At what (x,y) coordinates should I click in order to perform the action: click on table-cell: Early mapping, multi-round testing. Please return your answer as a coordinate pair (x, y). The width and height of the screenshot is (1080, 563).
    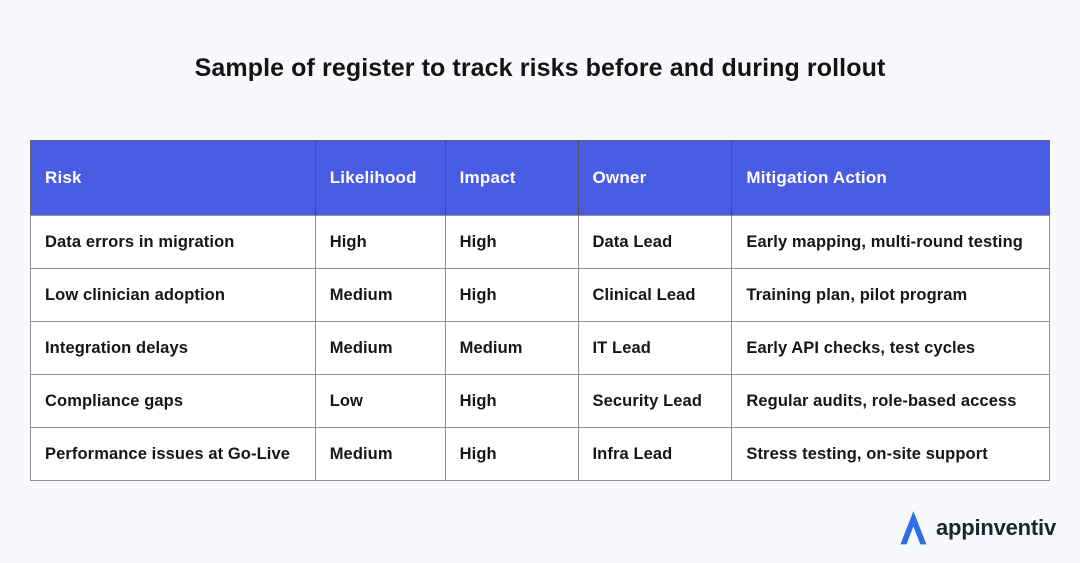
    Looking at the image, I should click on (890, 242).